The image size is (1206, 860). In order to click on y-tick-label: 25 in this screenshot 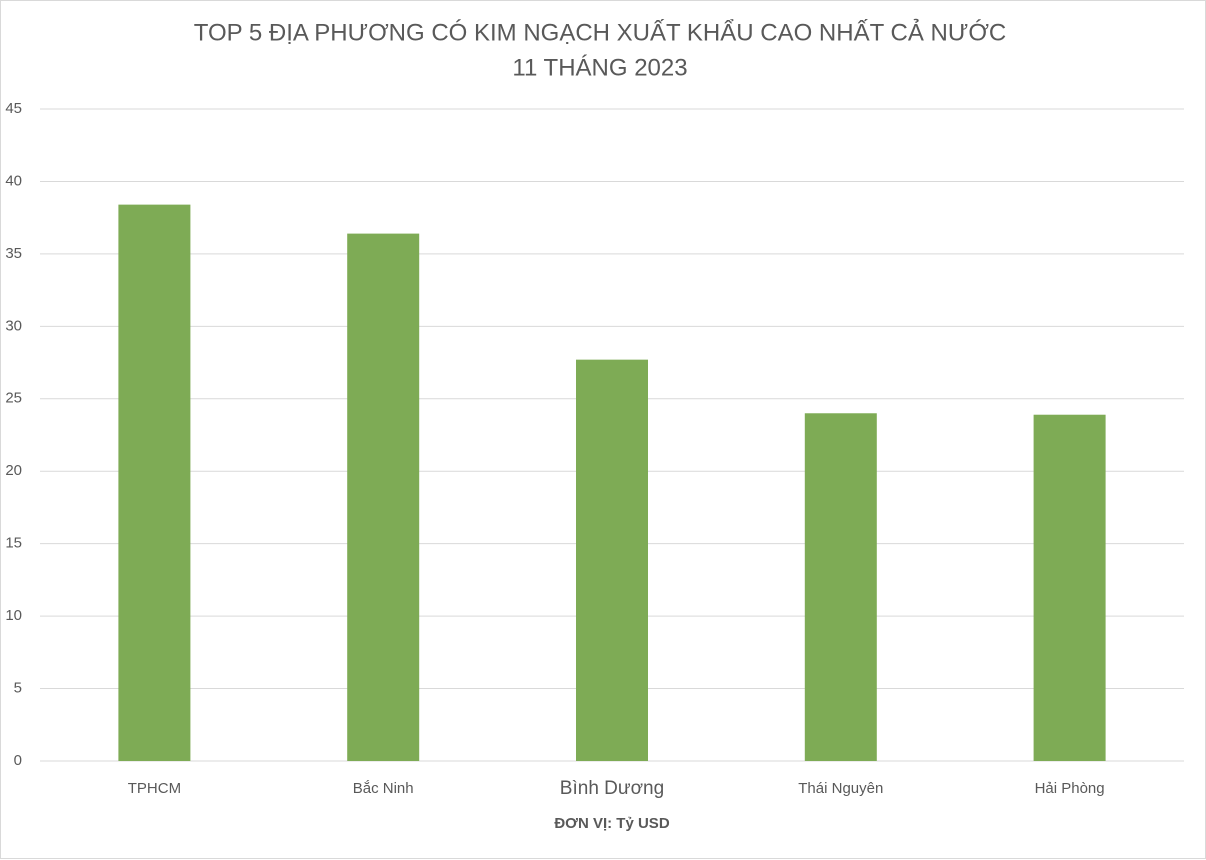, I will do `click(13, 398)`.